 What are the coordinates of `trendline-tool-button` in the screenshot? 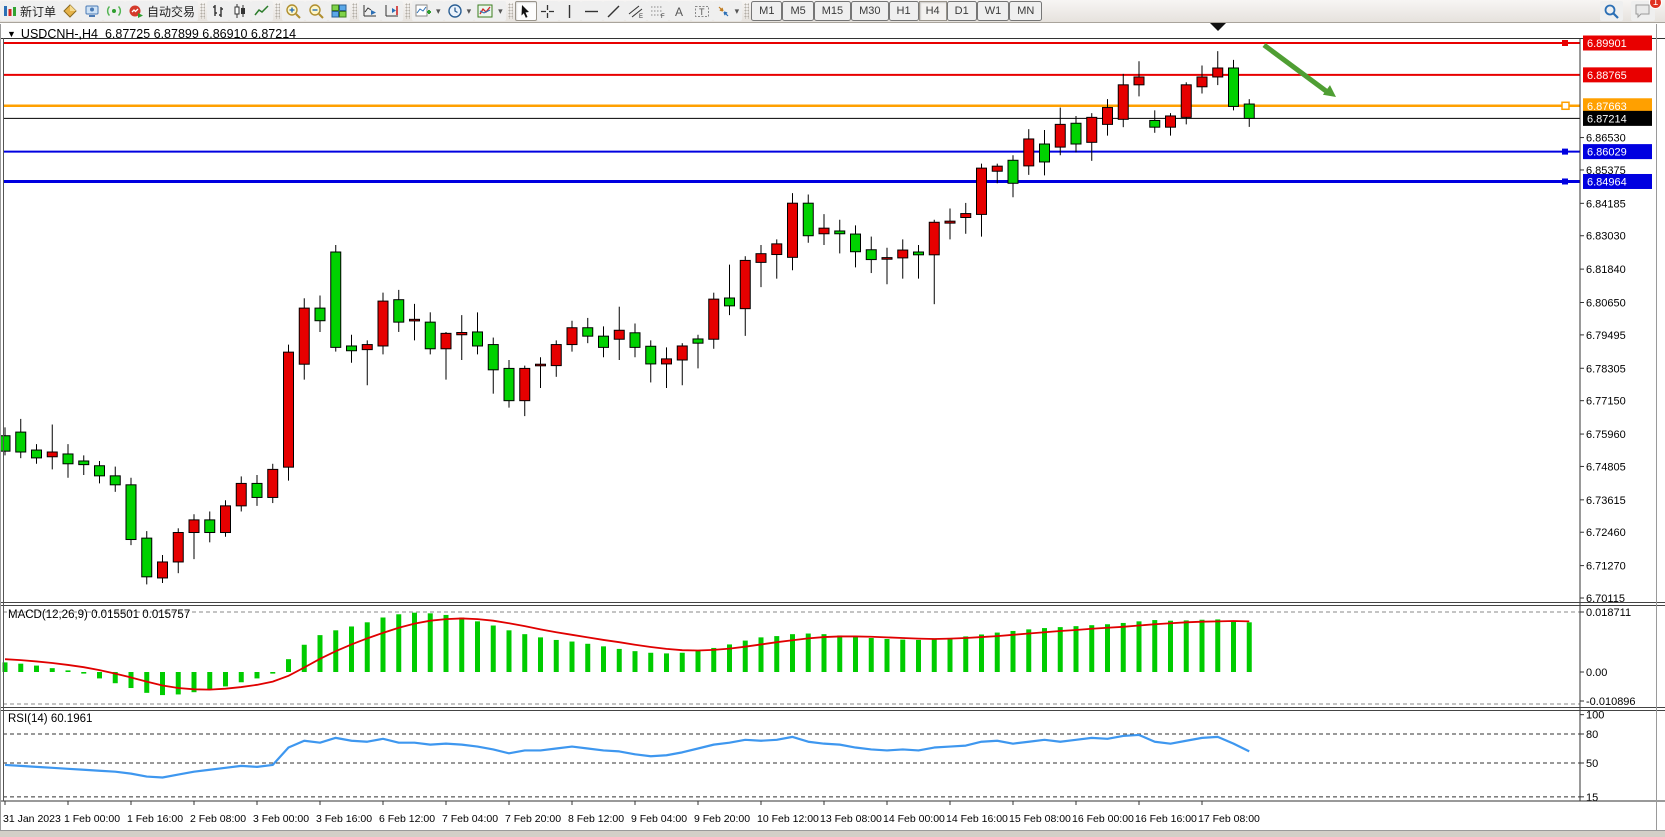 It's located at (613, 11).